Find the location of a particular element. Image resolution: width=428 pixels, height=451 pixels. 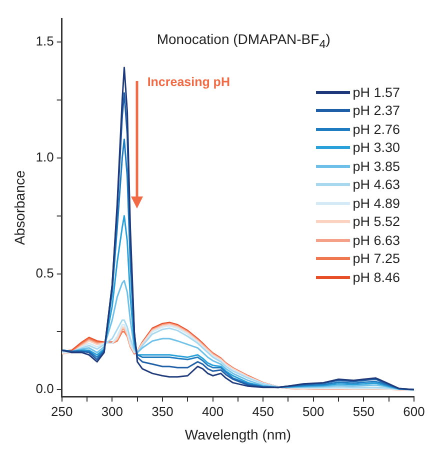

x-tick-label: 450 is located at coordinates (263, 411).